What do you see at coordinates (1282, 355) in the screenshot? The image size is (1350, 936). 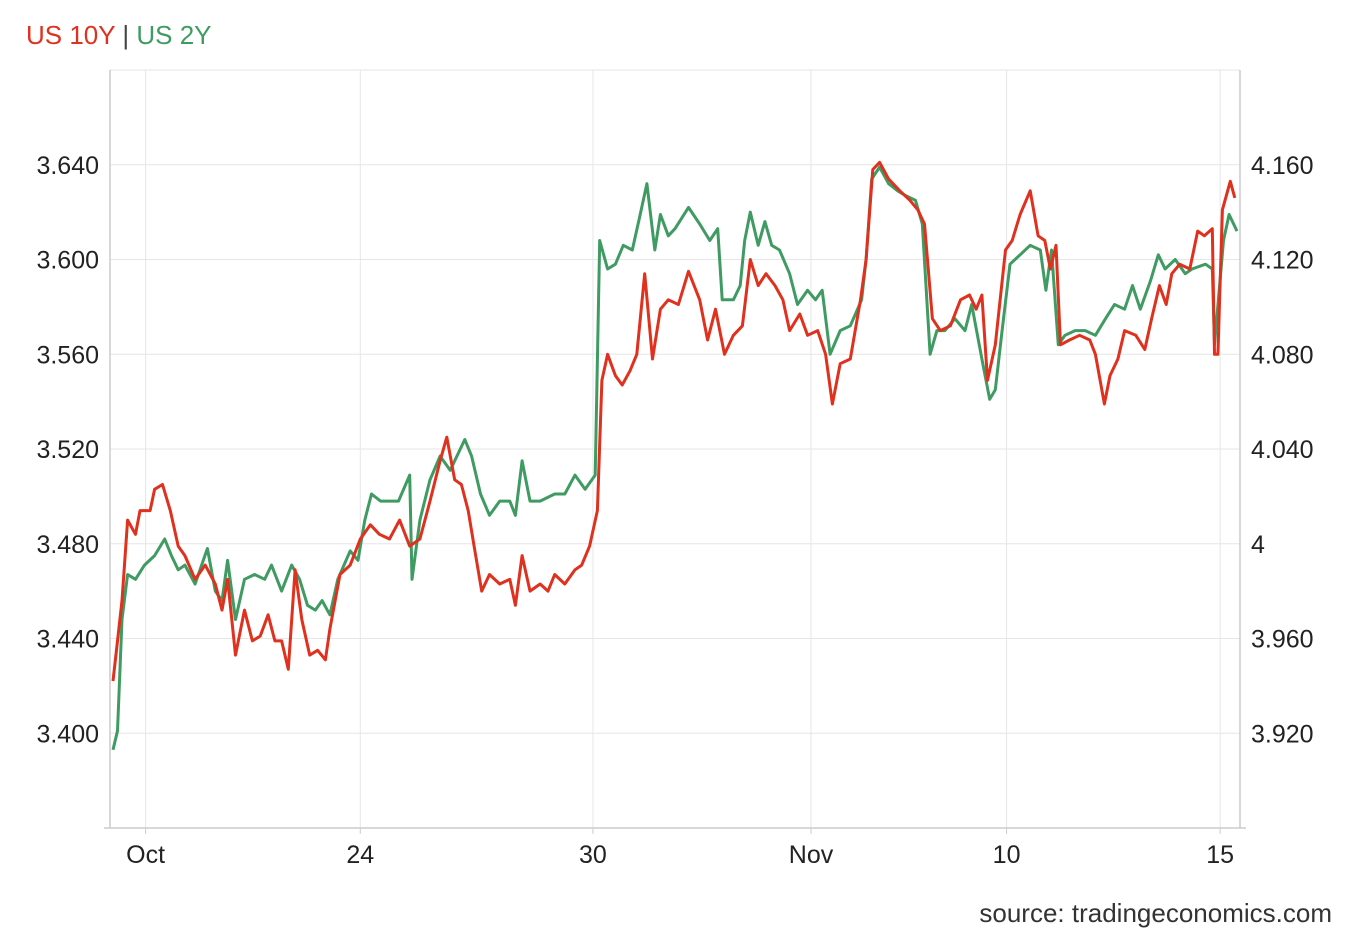 I see `y-right-tick-label: 4.080` at bounding box center [1282, 355].